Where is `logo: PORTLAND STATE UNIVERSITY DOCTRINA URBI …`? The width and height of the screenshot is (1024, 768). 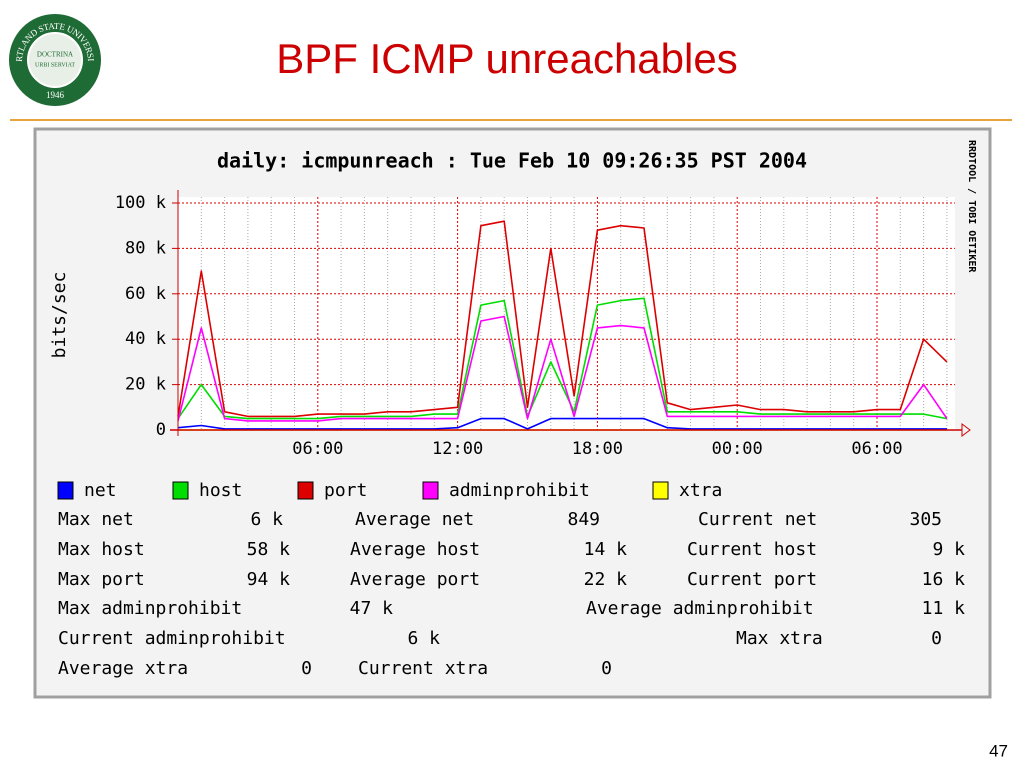
logo: PORTLAND STATE UNIVERSITY DOCTRINA URBI … is located at coordinates (50, 53).